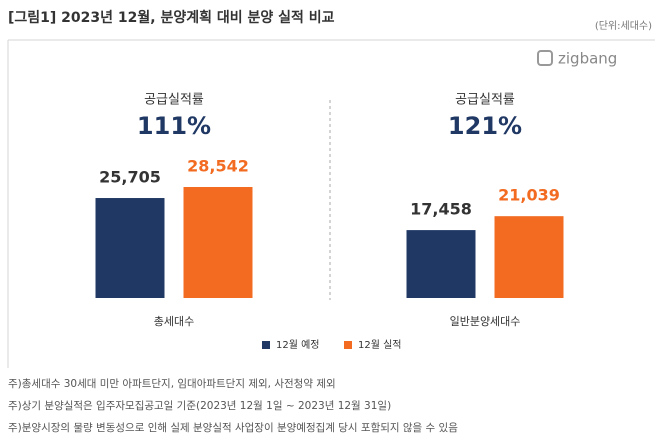 This screenshot has width=662, height=441. I want to click on logo: zigbang, so click(587, 59).